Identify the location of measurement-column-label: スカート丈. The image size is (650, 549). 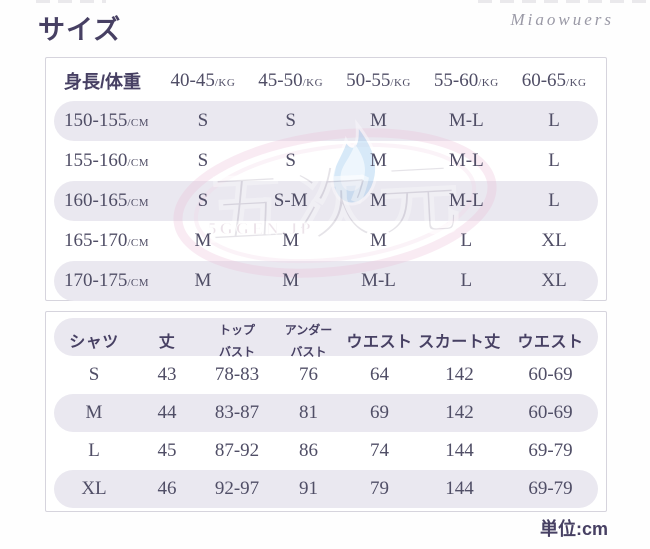
(459, 342).